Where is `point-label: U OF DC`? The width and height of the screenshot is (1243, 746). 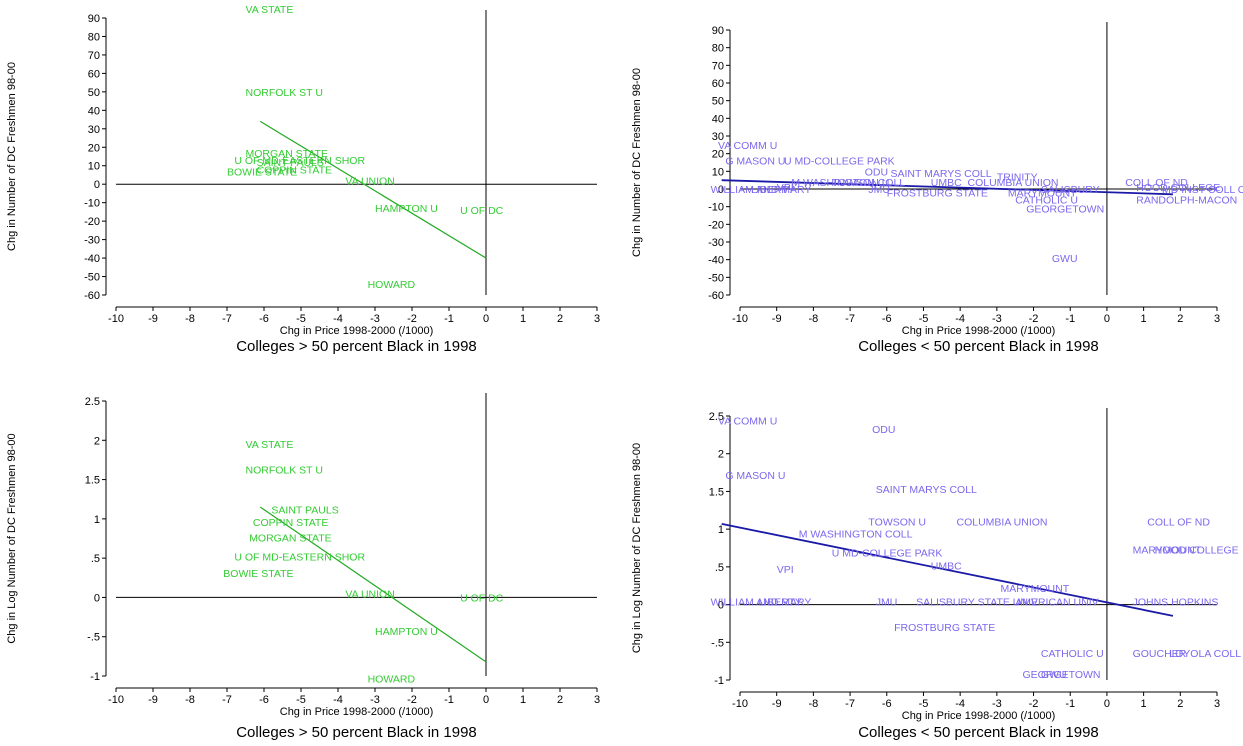
point-label: U OF DC is located at coordinates (482, 598).